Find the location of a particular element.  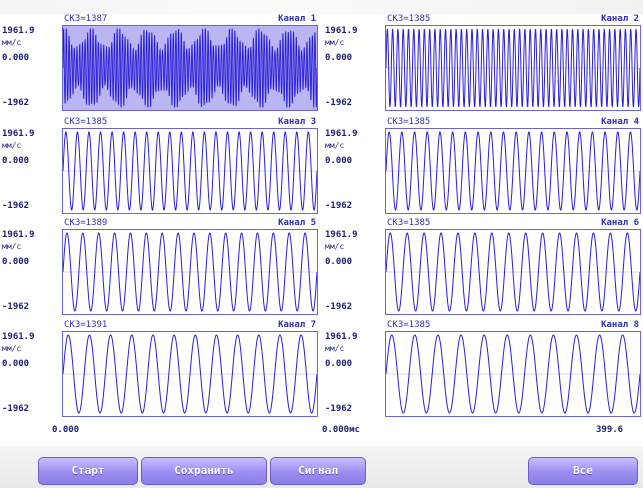

channel-panel-2: СКЗ=1385 Канал 2 1961.9 мм/с 0.000 -1962 is located at coordinates (484, 68).